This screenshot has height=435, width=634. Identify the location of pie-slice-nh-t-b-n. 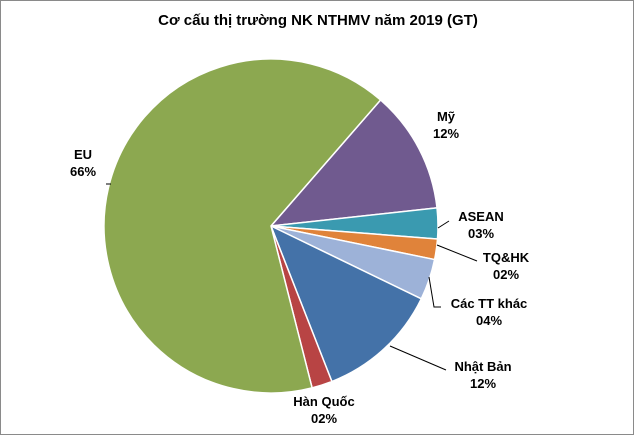
(346, 303).